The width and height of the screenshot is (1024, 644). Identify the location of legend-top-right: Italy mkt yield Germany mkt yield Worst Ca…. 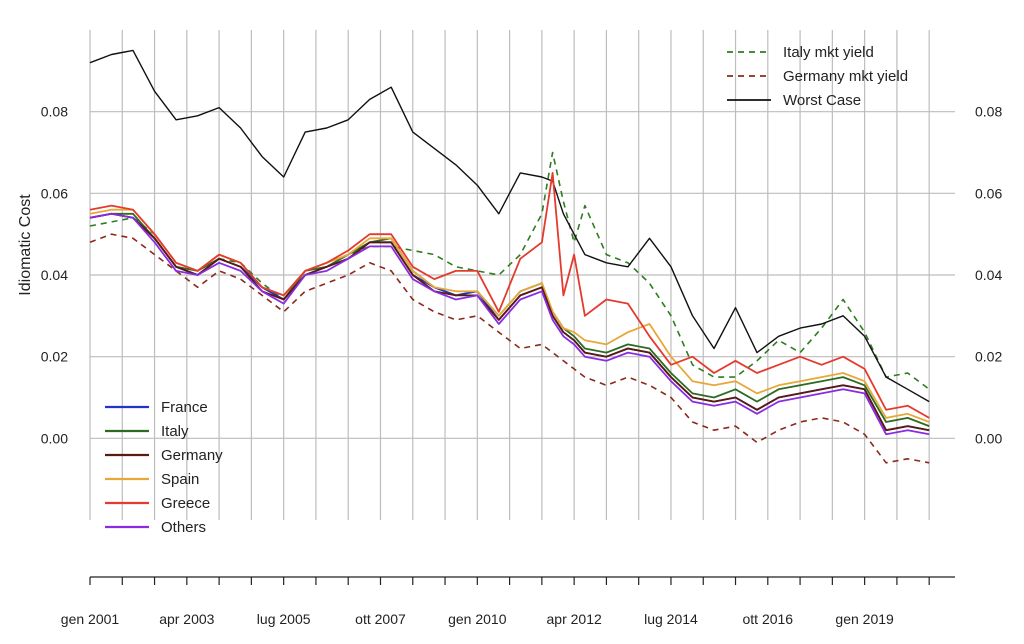
(817, 76).